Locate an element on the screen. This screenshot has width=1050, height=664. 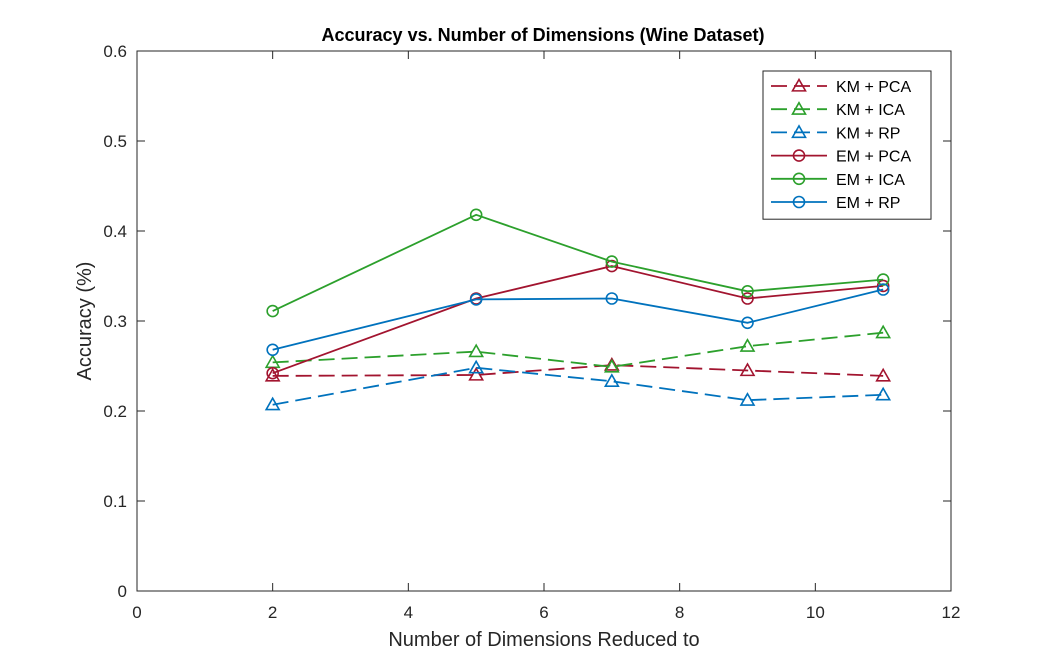
x-tick-label: 2 is located at coordinates (272, 612).